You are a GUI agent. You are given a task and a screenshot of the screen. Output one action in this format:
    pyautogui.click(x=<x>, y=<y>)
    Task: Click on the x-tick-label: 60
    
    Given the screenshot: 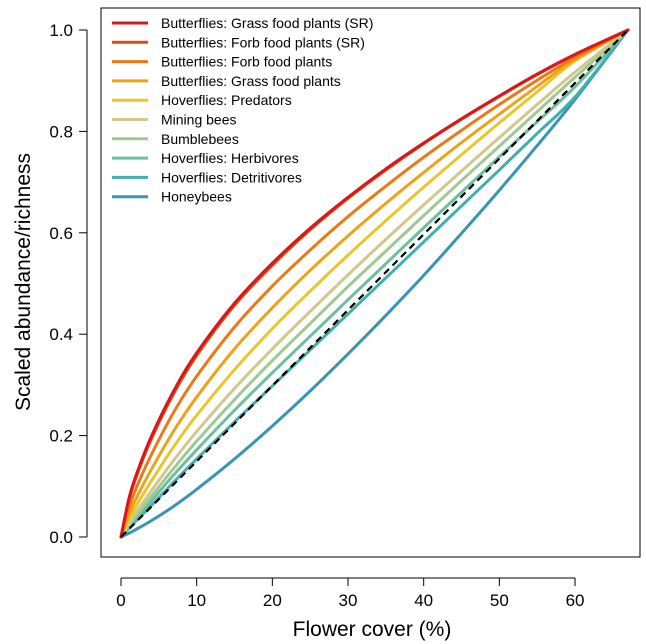 What is the action you would take?
    pyautogui.click(x=575, y=600)
    